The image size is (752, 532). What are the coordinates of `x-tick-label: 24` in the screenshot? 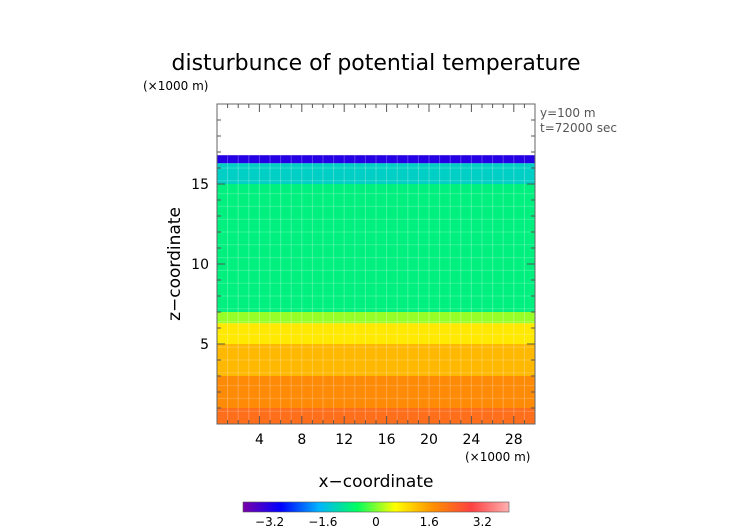 It's located at (471, 440).